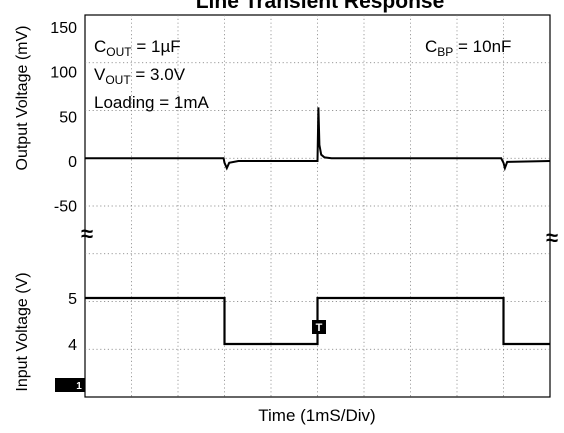 This screenshot has width=564, height=433. I want to click on trigger-marker: T, so click(319, 328).